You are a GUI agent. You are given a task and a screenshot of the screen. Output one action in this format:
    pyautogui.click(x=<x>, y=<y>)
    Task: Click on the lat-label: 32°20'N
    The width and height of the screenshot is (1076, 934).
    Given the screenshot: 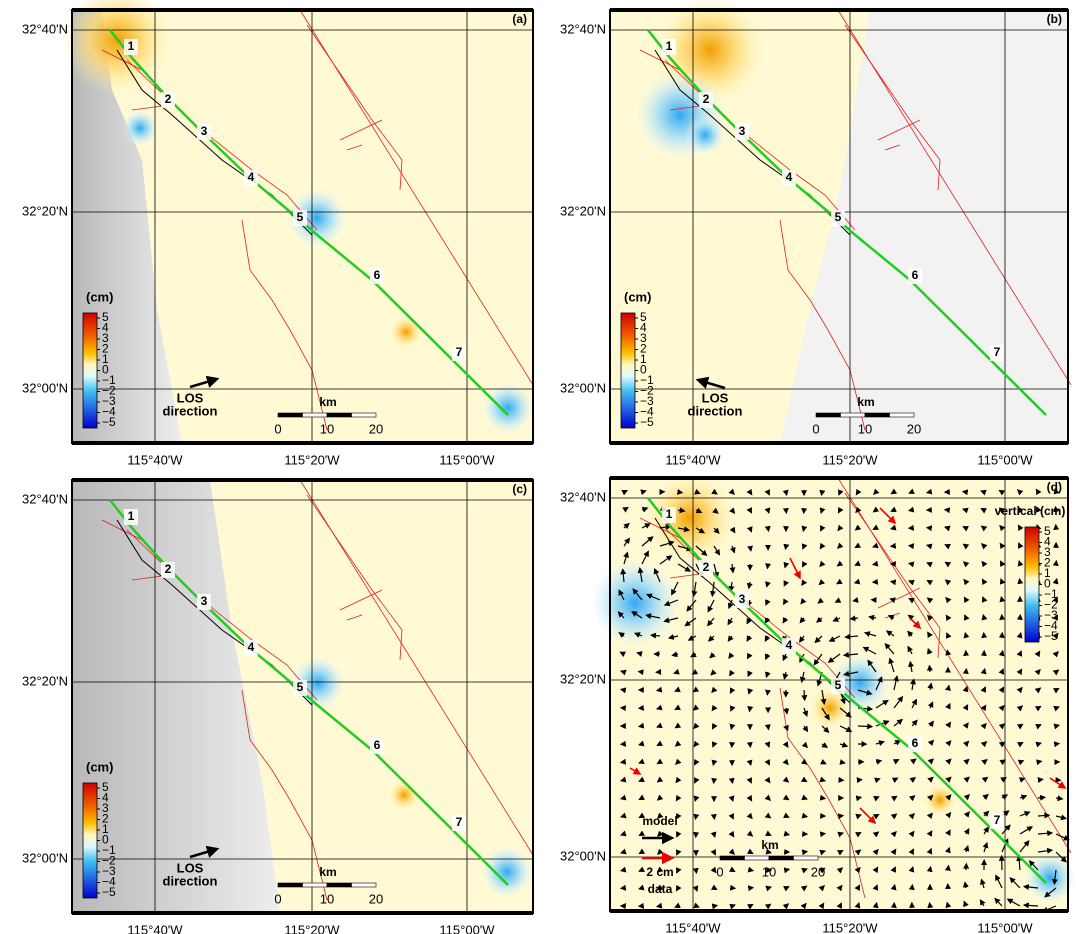 What is the action you would take?
    pyautogui.click(x=583, y=210)
    